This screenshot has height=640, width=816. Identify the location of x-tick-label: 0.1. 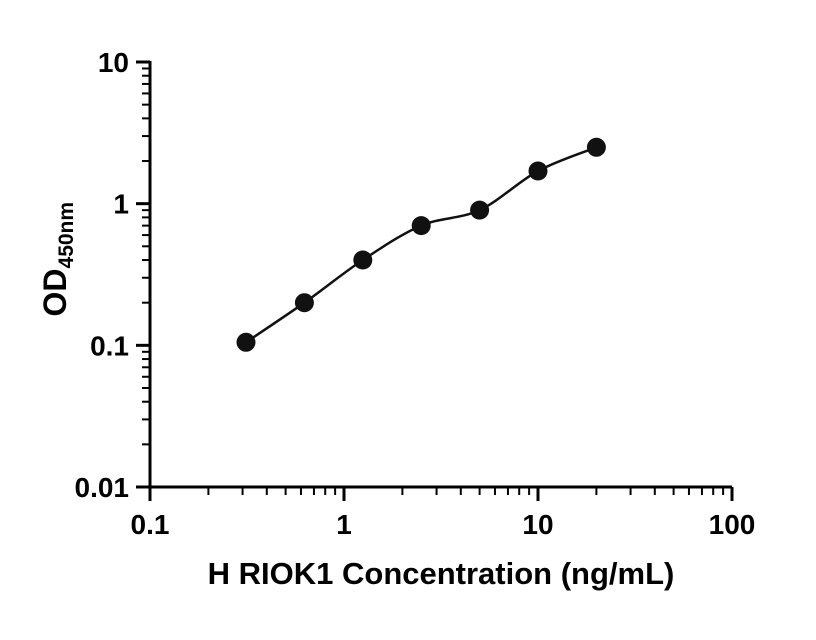
(150, 524).